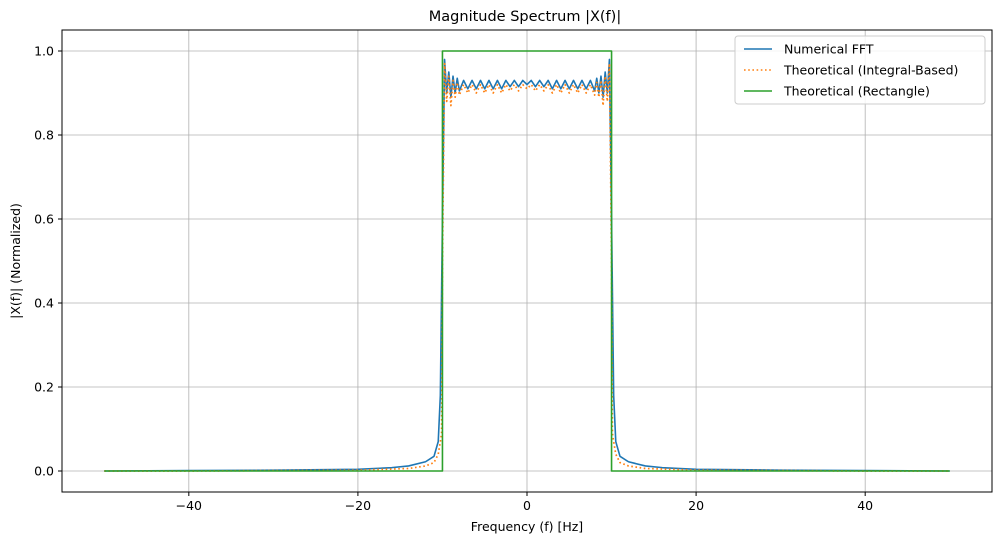 The height and width of the screenshot is (545, 1001). I want to click on x-tick-label: 40, so click(865, 505).